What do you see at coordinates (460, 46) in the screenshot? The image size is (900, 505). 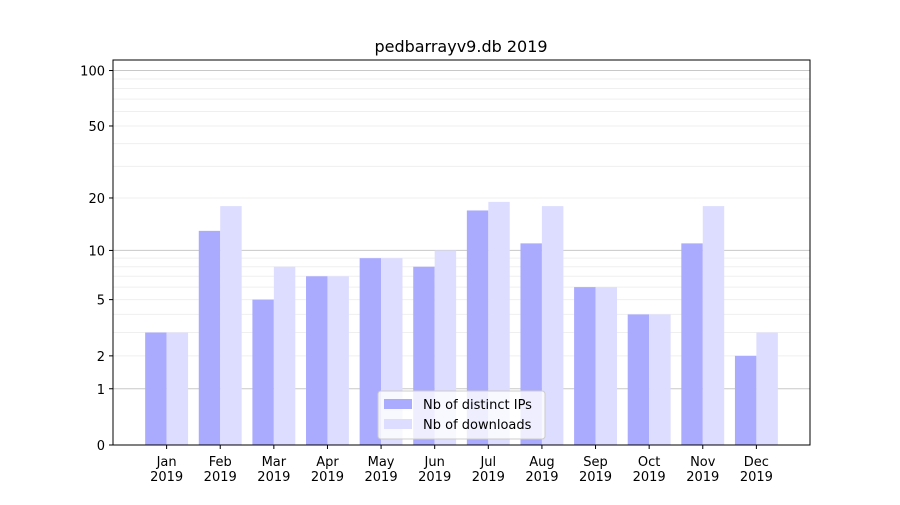 I see `chart-title: pedbarrayv9.db 2019` at bounding box center [460, 46].